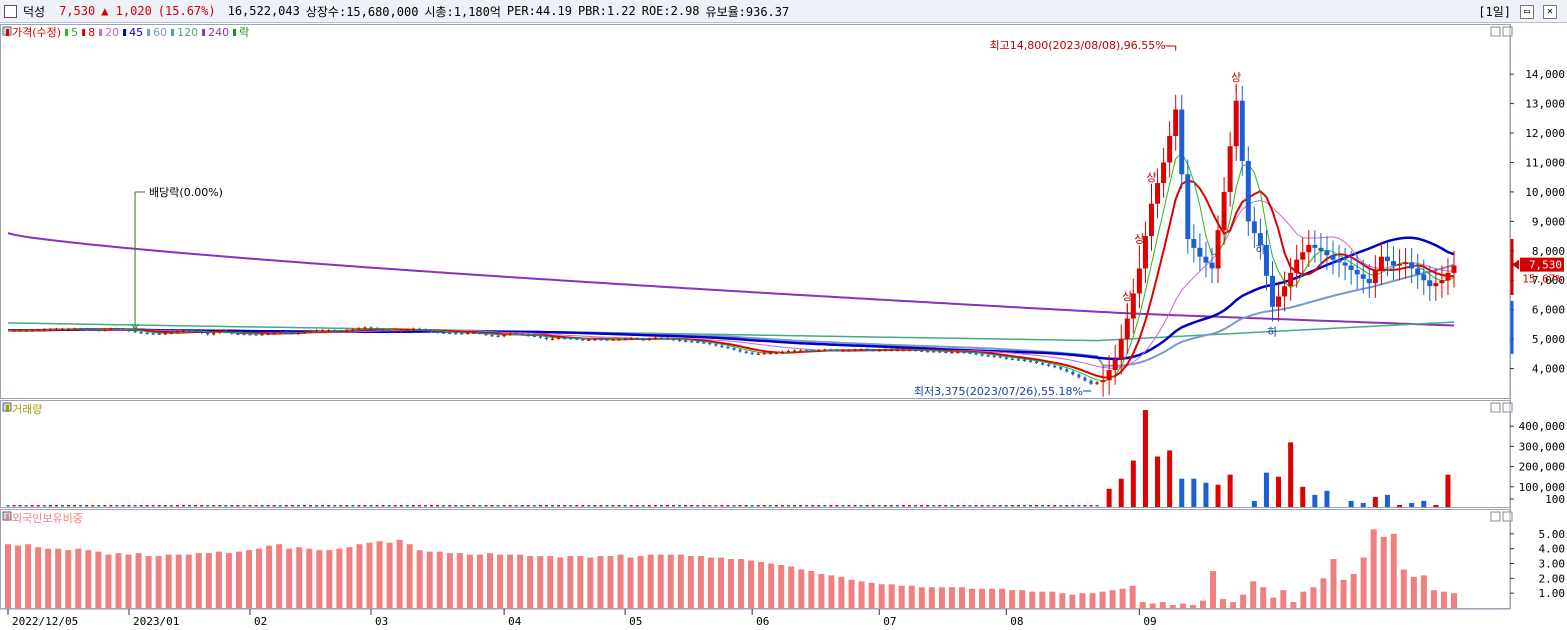 The height and width of the screenshot is (630, 1567). What do you see at coordinates (235, 32) in the screenshot?
I see `legend-swatch` at bounding box center [235, 32].